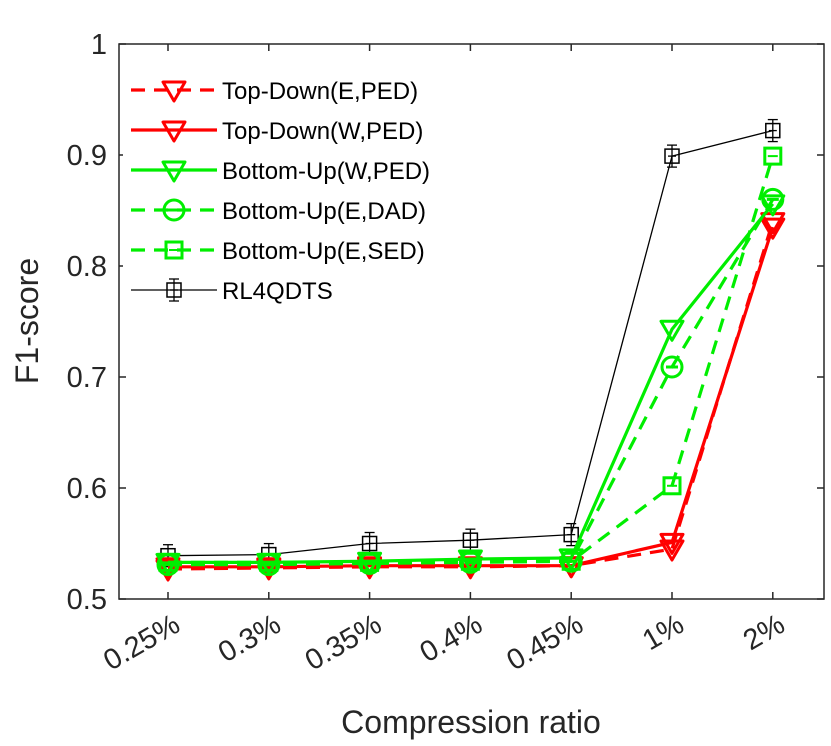 The height and width of the screenshot is (746, 831). Describe the element at coordinates (471, 722) in the screenshot. I see `x-axis-title: Compression ratio` at that location.